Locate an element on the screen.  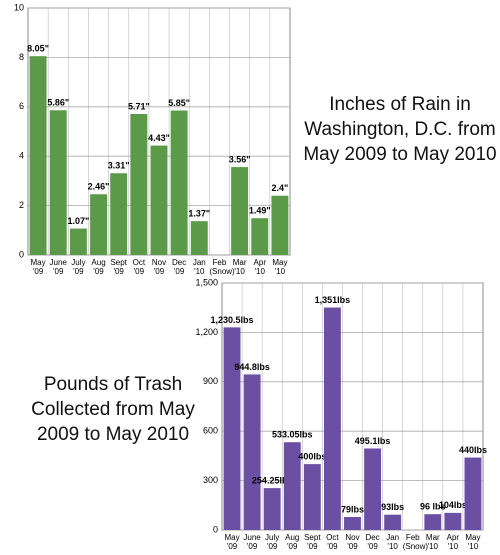
value-label: 104lbs is located at coordinates (453, 505).